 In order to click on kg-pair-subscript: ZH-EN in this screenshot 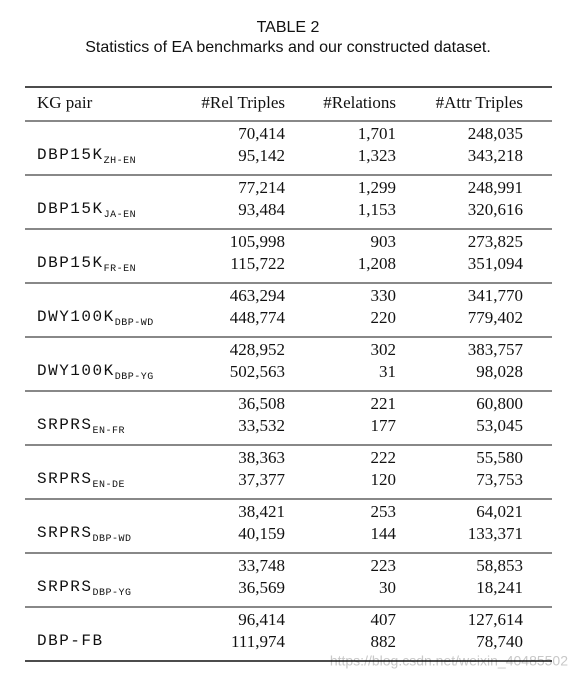, I will do `click(120, 161)`.